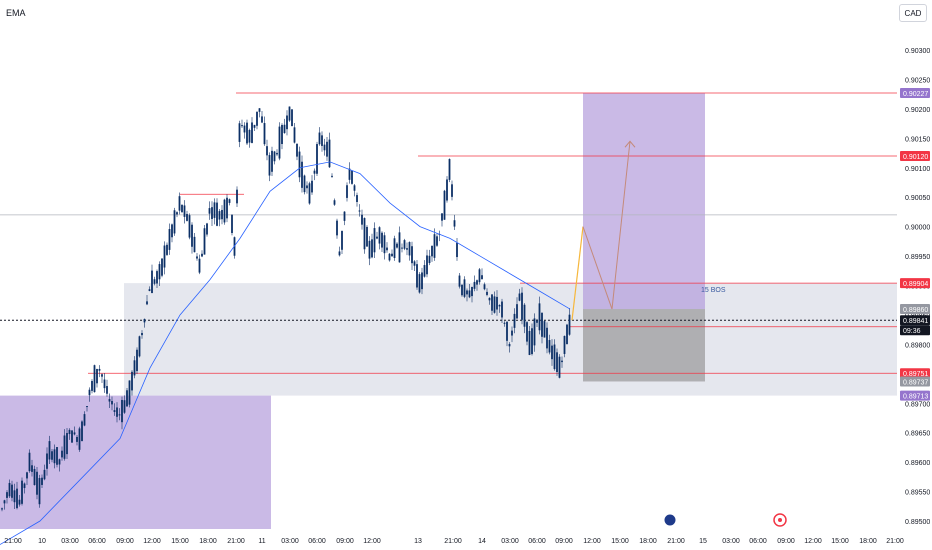 This screenshot has width=932, height=550. What do you see at coordinates (644, 345) in the screenshot?
I see `stop-zone` at bounding box center [644, 345].